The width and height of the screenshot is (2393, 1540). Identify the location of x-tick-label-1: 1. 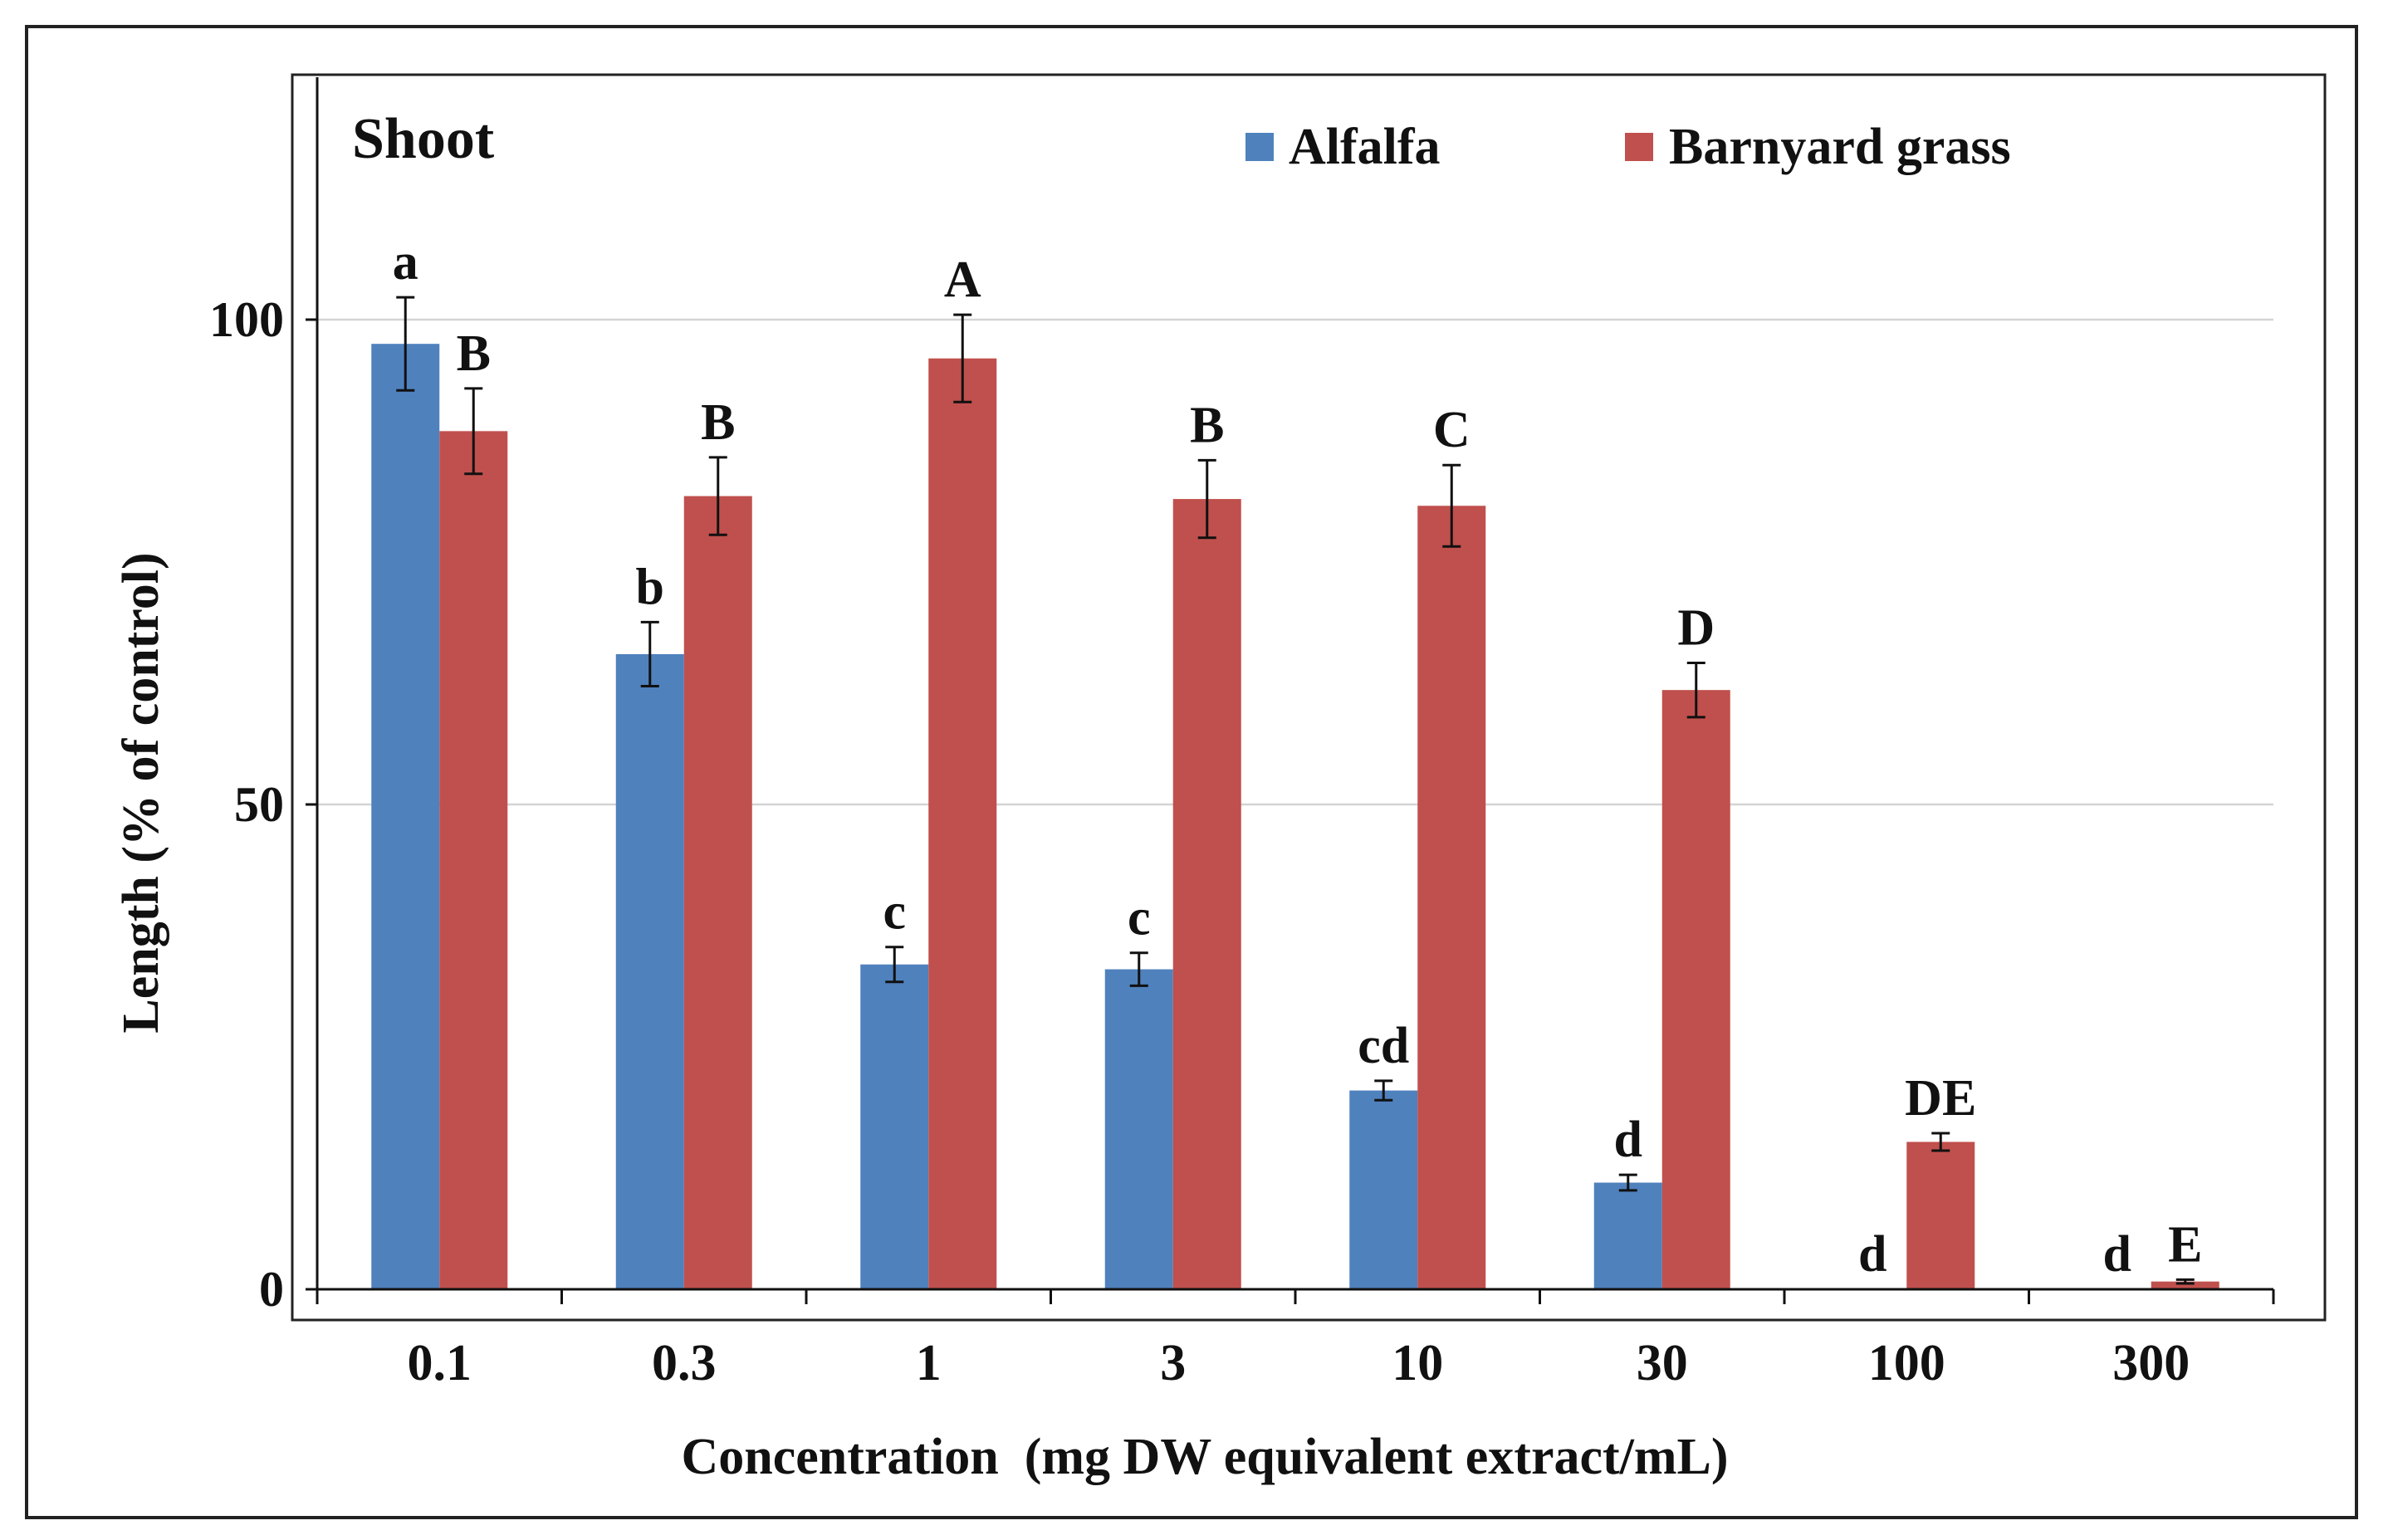
(929, 1363).